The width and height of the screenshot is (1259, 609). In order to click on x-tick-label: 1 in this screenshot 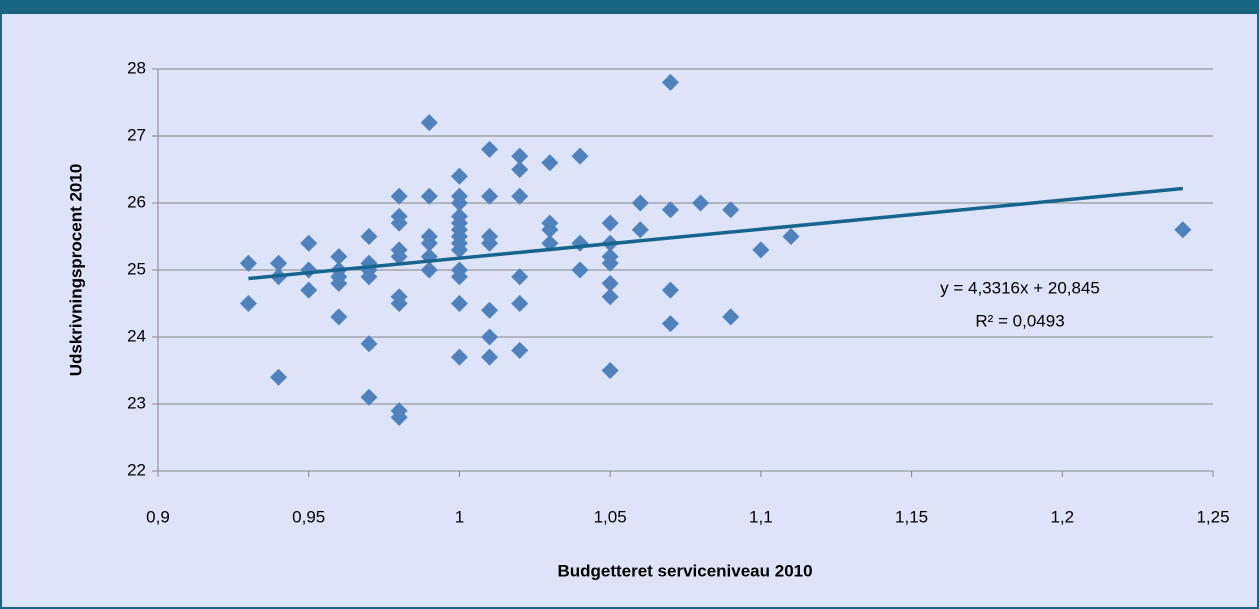, I will do `click(459, 516)`.